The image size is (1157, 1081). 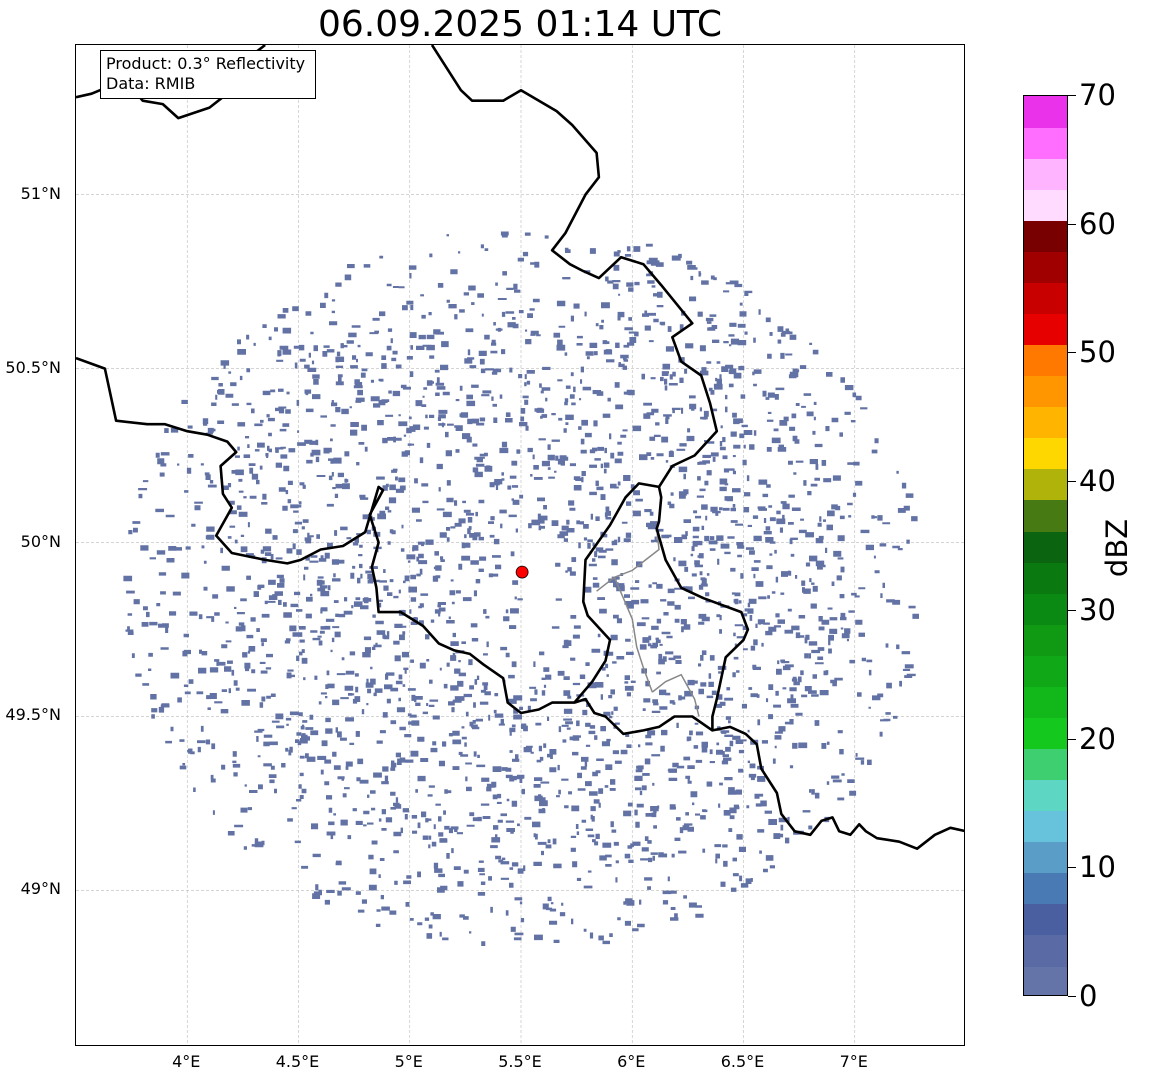 What do you see at coordinates (208, 74) in the screenshot?
I see `info-box: Product: 0.3° Reflectivity Data: RMIB` at bounding box center [208, 74].